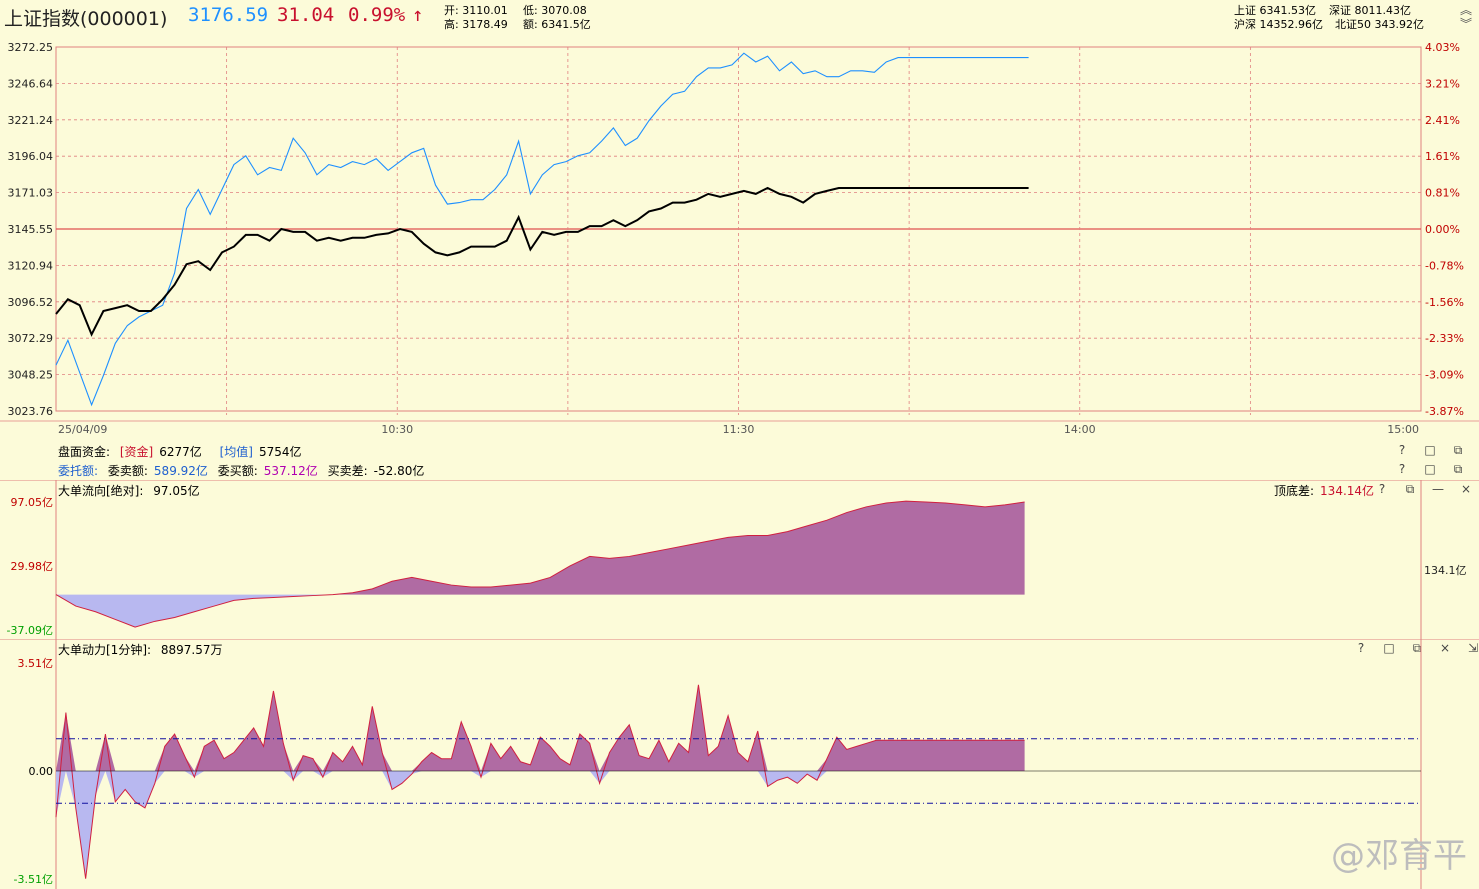  Describe the element at coordinates (1425, 489) in the screenshot. I see `flow-controls: ?⧉—×⇲` at that location.